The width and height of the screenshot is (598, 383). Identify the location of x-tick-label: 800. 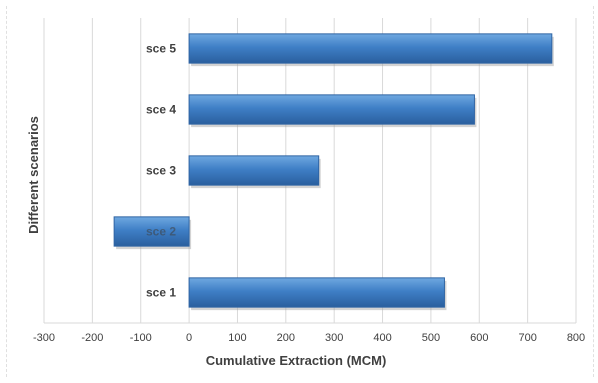
(576, 338).